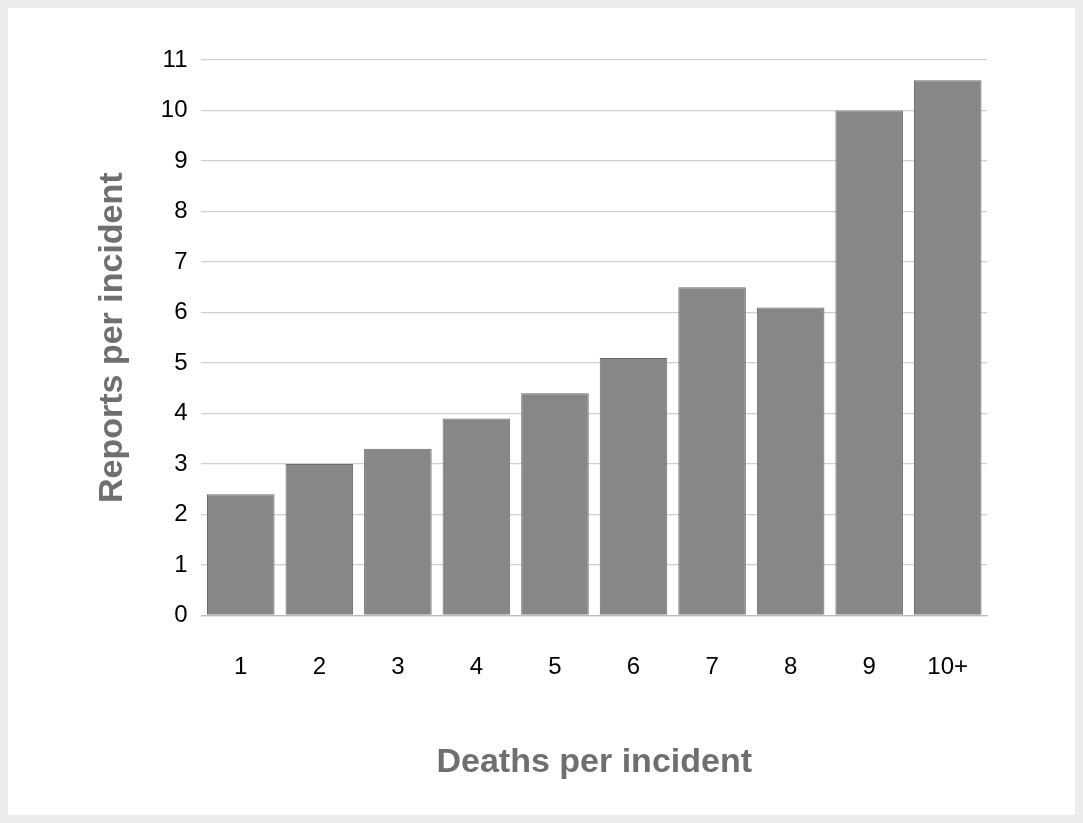 This screenshot has height=823, width=1083. I want to click on x-tick-label: 10+, so click(948, 666).